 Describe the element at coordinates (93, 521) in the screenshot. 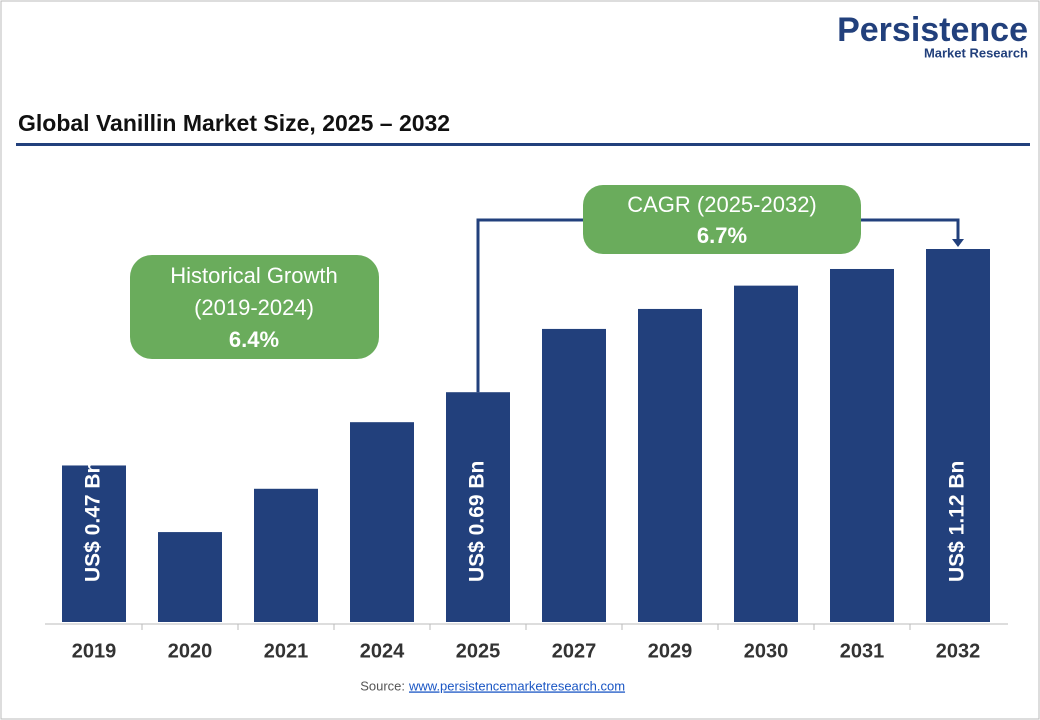

I see `value-label: US$ 0.47 Bn` at that location.